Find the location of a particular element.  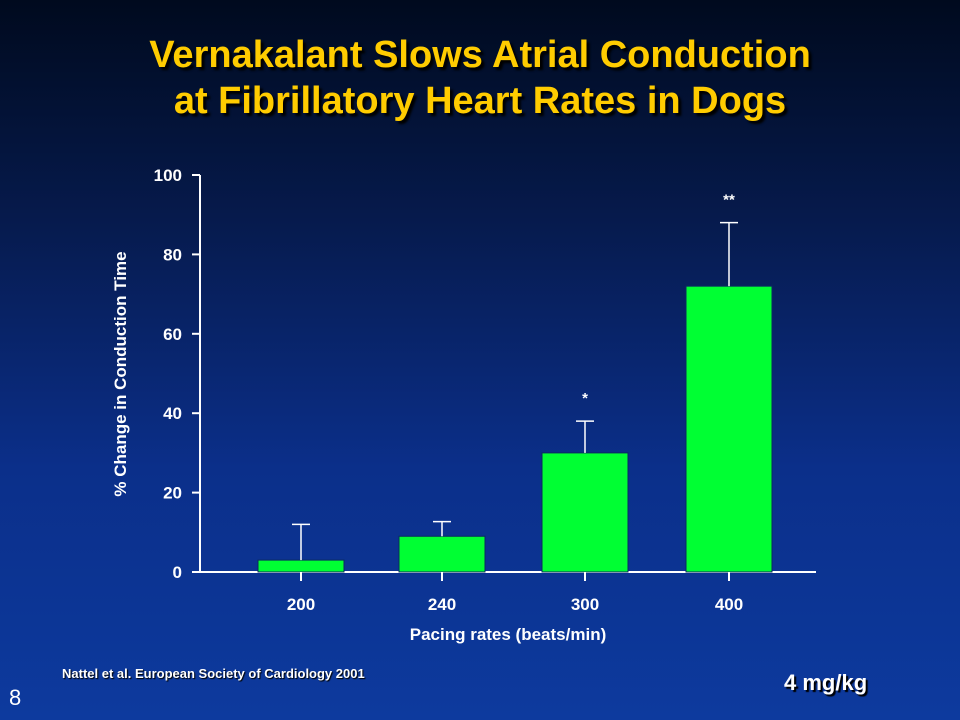

slide-number: 8 is located at coordinates (15, 697).